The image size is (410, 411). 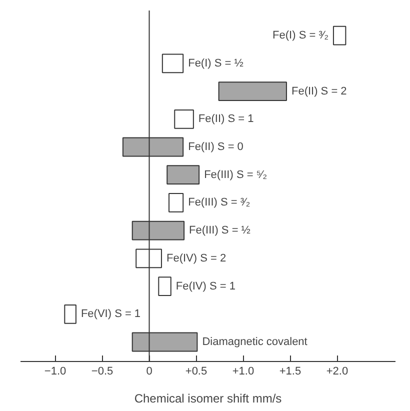 I want to click on y-tick-label: Fe(III) S = ³⁄₂, so click(x=219, y=202).